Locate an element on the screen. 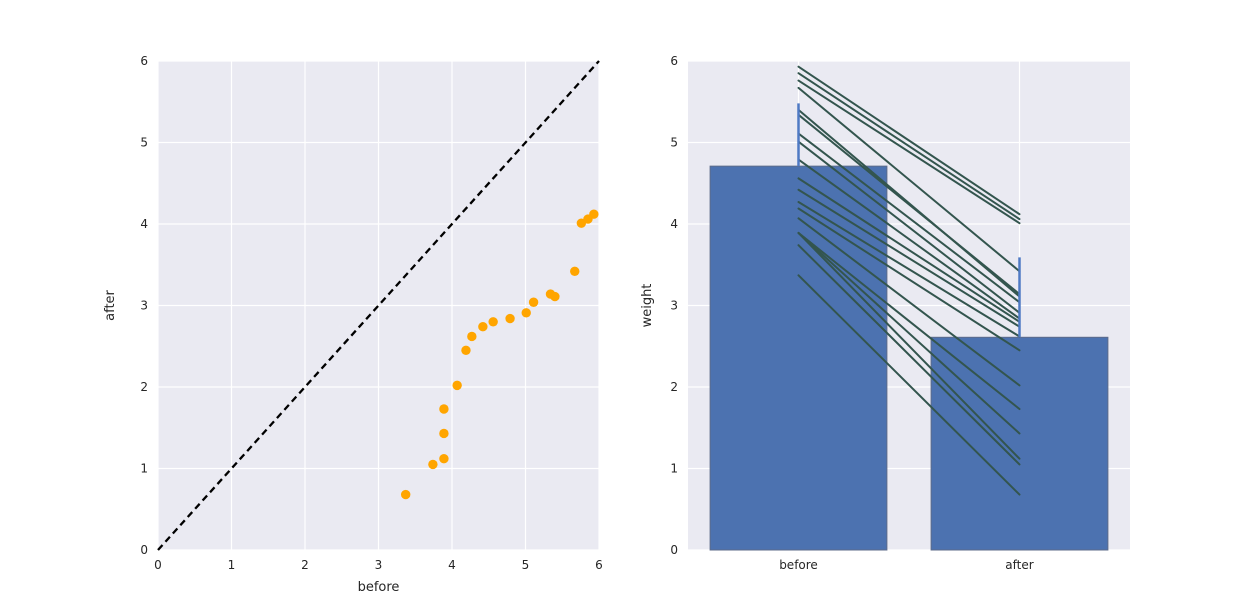 The width and height of the screenshot is (1255, 612). bar-before is located at coordinates (798, 358).